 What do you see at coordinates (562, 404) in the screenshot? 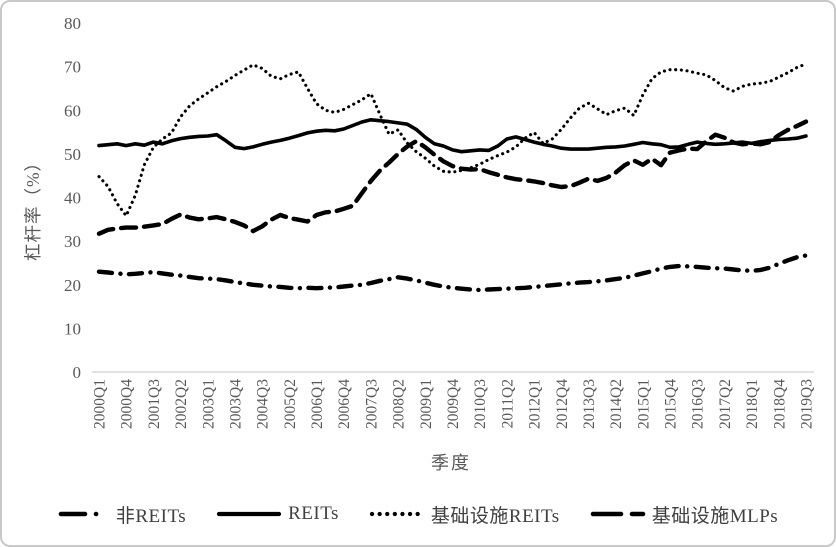
I see `x-tick-label: 2012Q4` at bounding box center [562, 404].